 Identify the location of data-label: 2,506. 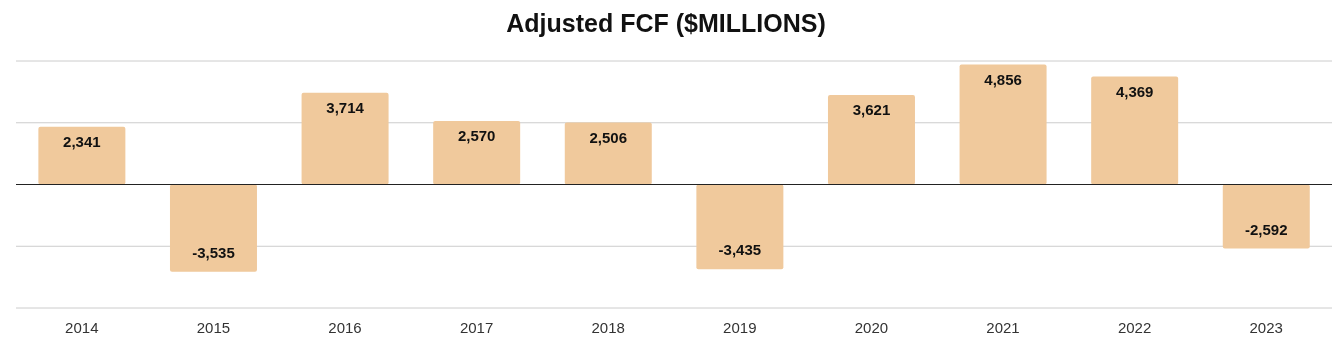
(608, 137).